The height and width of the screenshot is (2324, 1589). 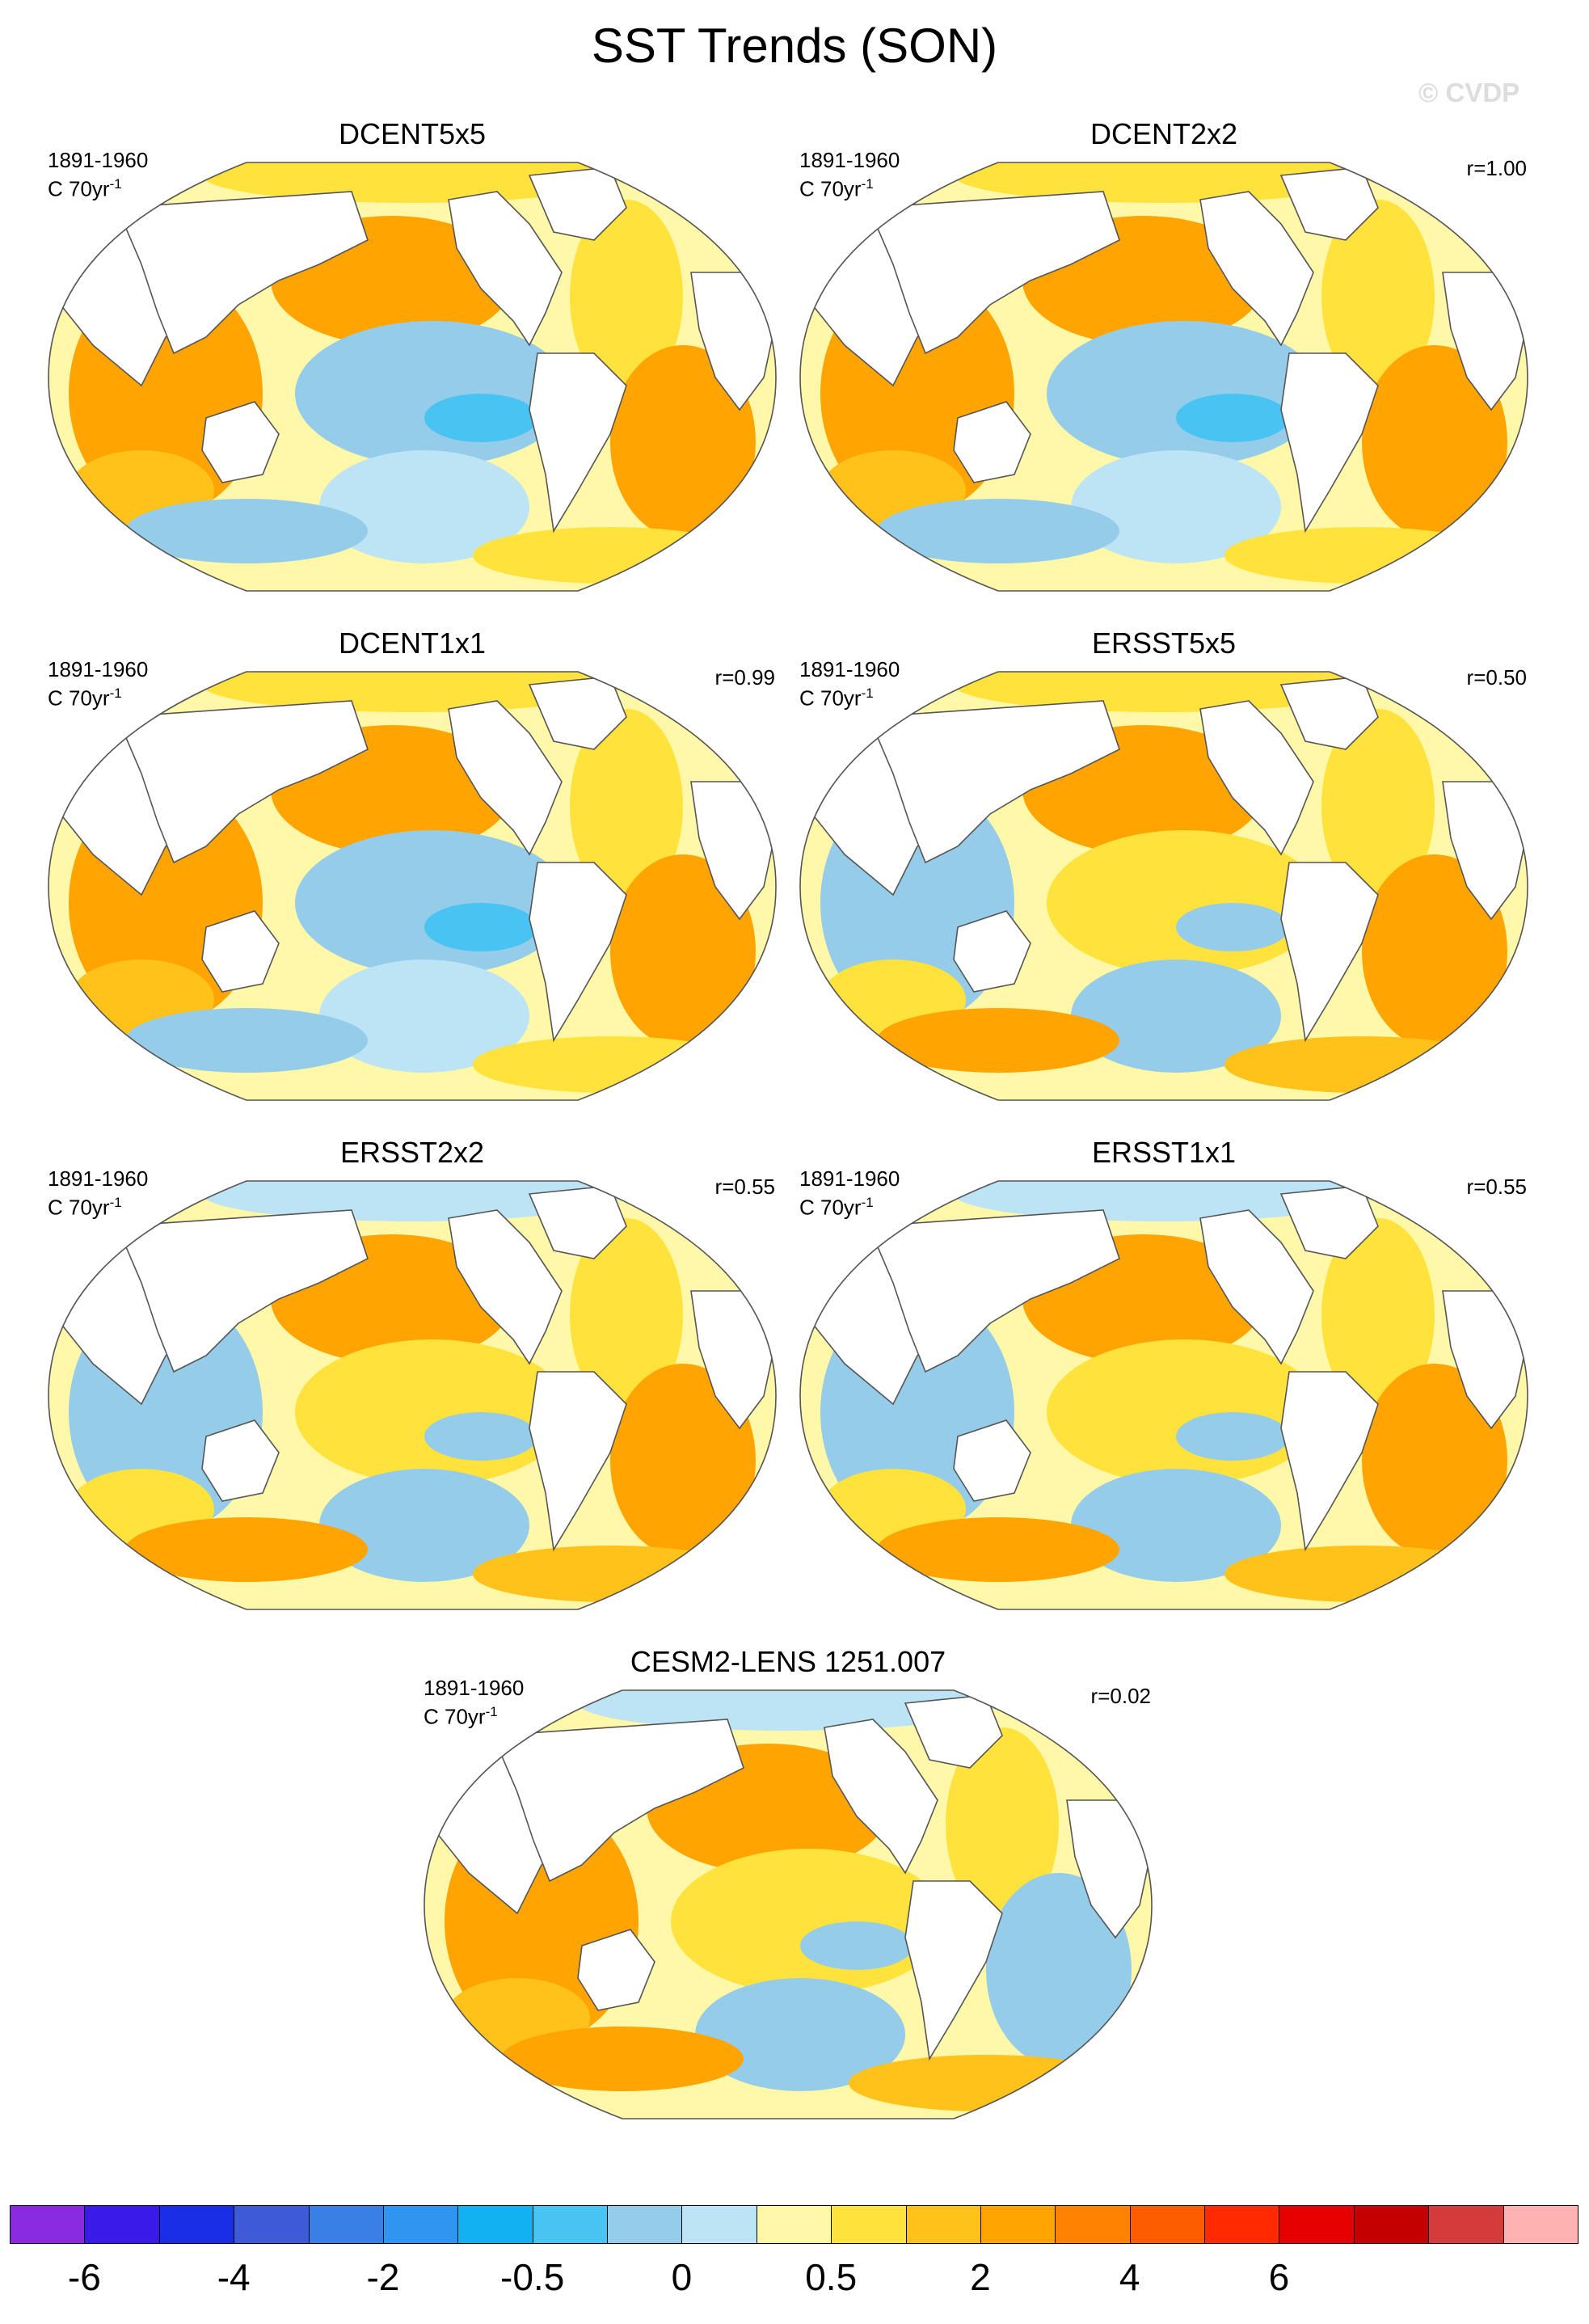 I want to click on panel-correlation: r=0.99, so click(x=744, y=677).